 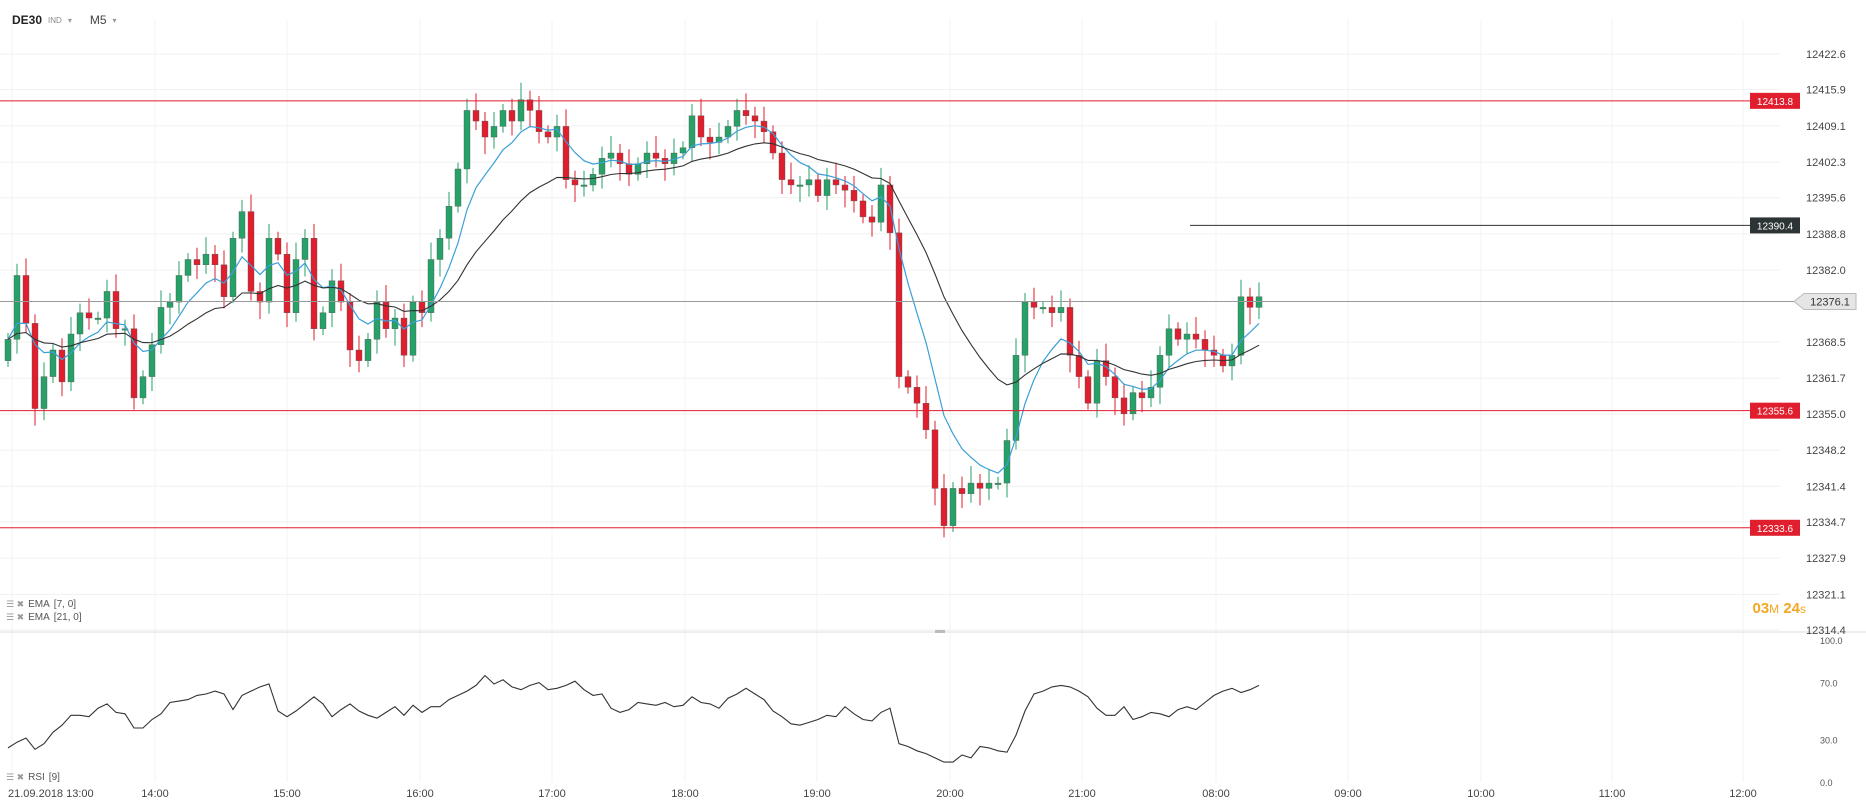 What do you see at coordinates (1826, 271) in the screenshot?
I see `y-tick-label: 12382.0` at bounding box center [1826, 271].